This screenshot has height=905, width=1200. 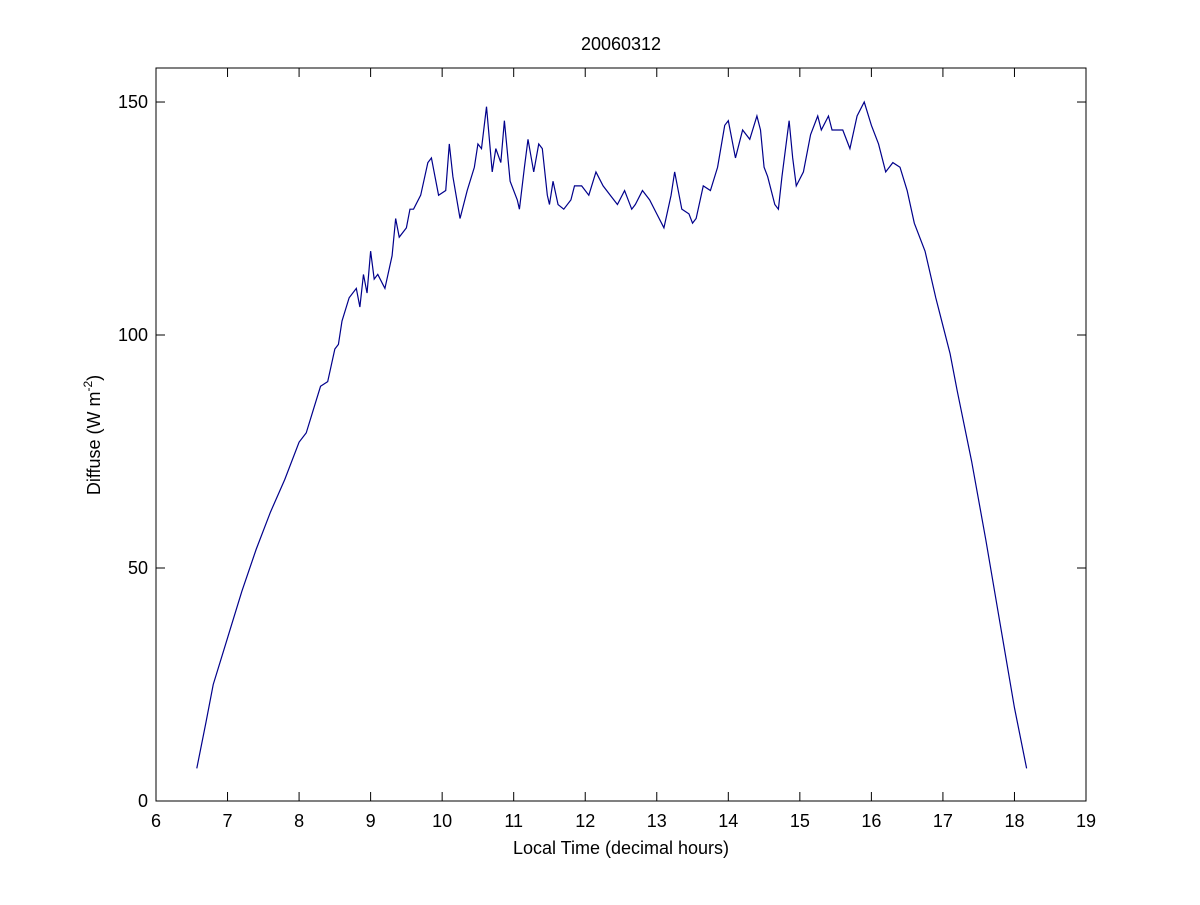 What do you see at coordinates (371, 821) in the screenshot?
I see `x-tick-label: 9` at bounding box center [371, 821].